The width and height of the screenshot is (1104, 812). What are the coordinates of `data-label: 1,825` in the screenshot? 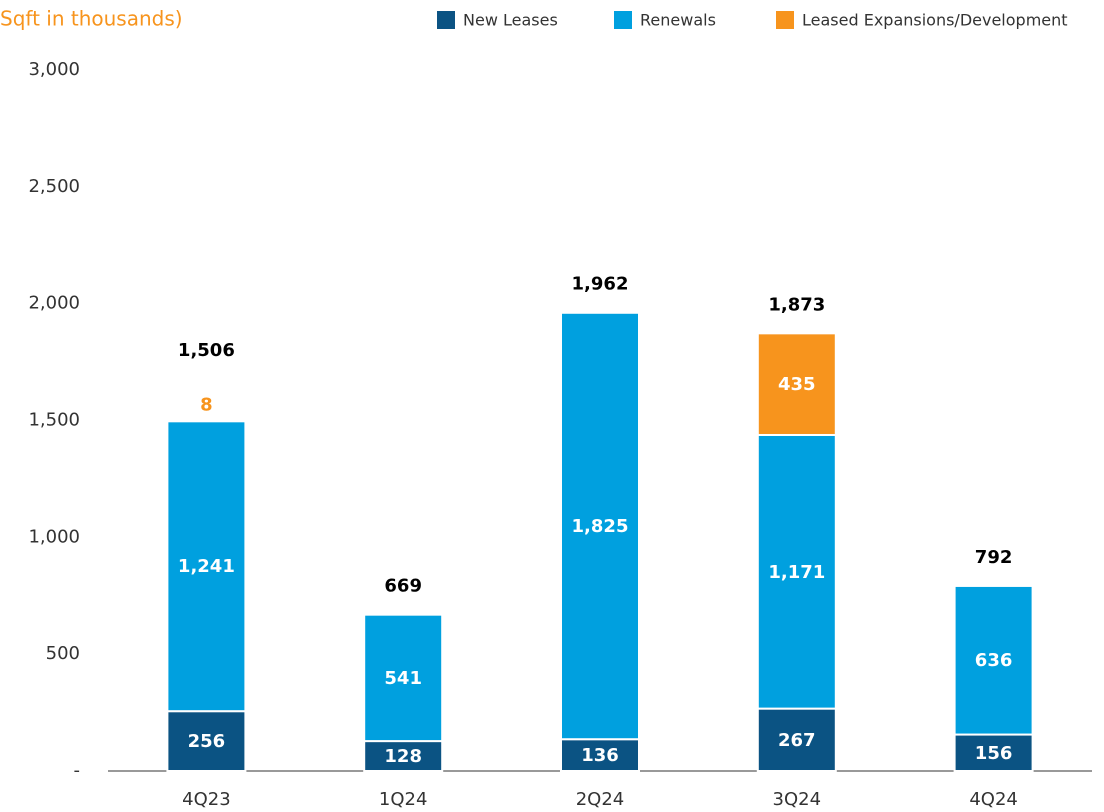 It's located at (600, 526).